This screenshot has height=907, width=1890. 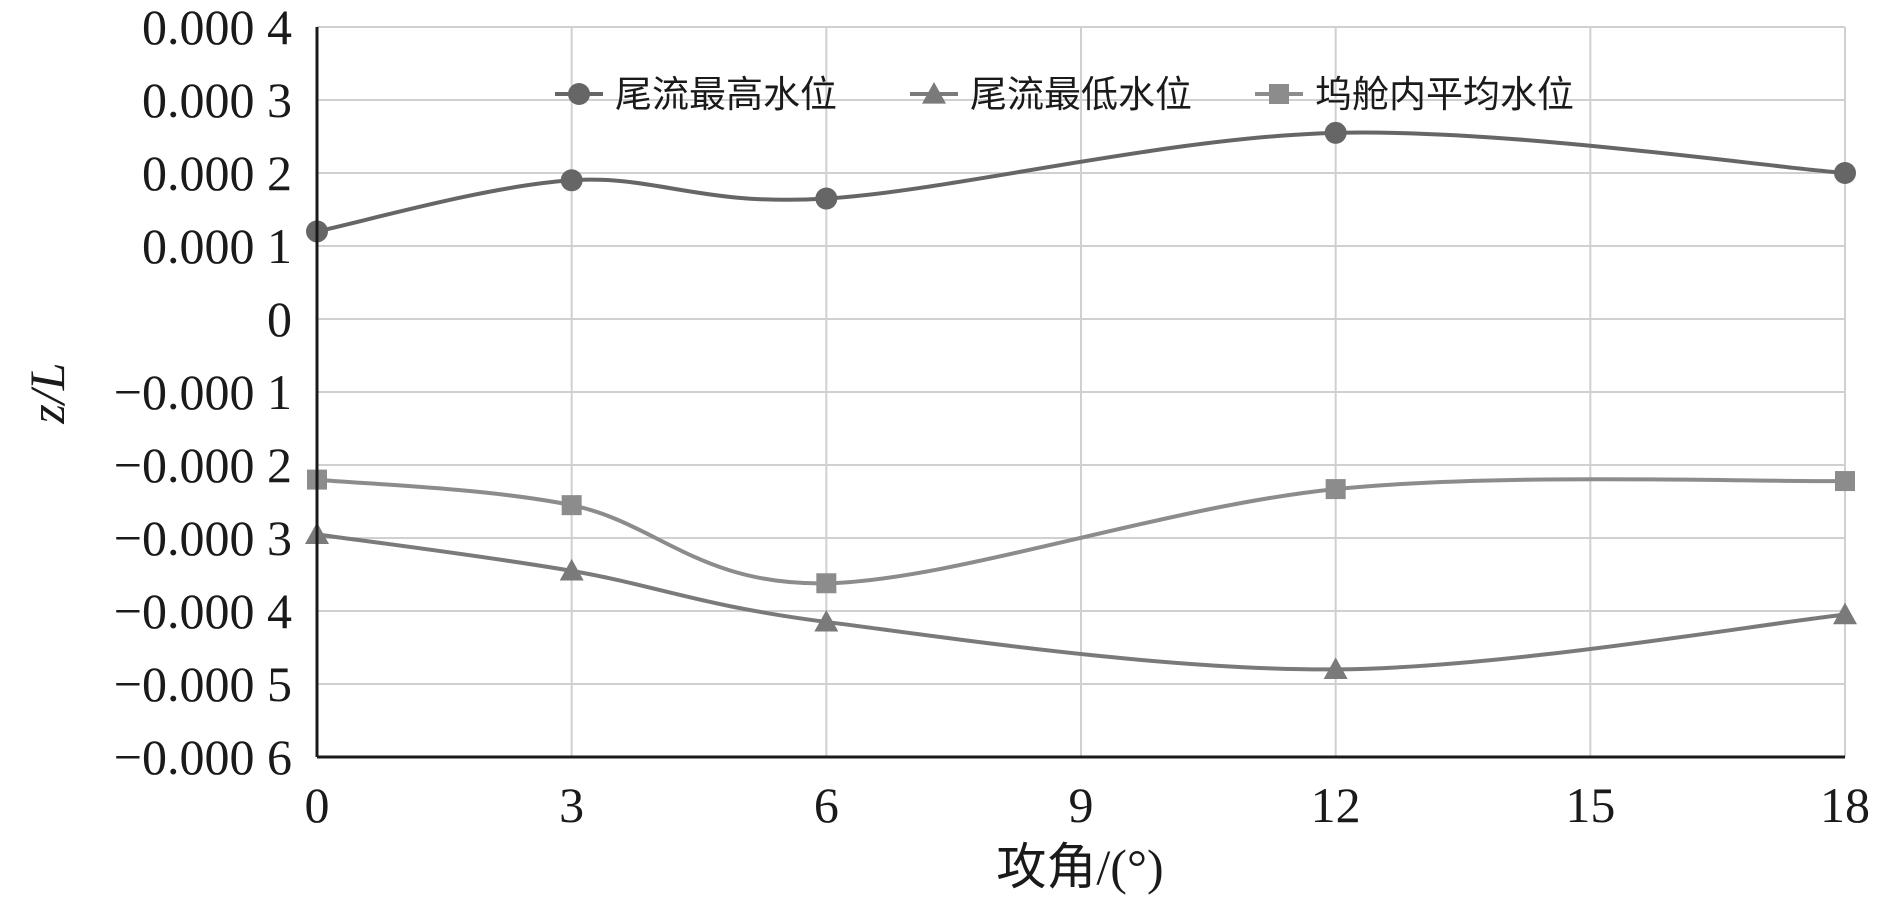 What do you see at coordinates (1081, 531) in the screenshot?
I see `series-line-square` at bounding box center [1081, 531].